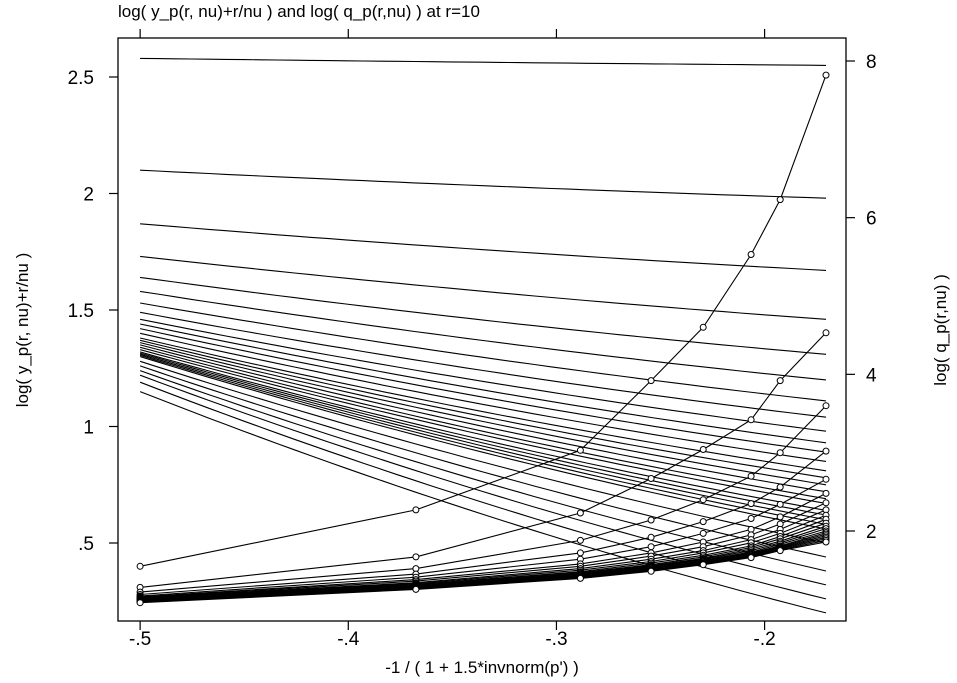 The height and width of the screenshot is (683, 957). What do you see at coordinates (940, 330) in the screenshot?
I see `y-axis-right-label: log( q_p(r,nu) )` at bounding box center [940, 330].